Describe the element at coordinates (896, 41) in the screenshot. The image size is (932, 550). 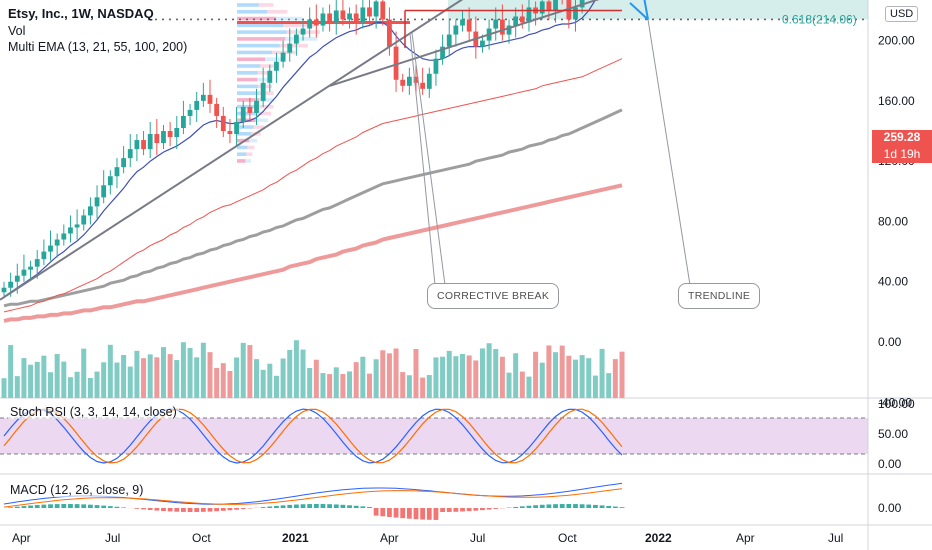
I see `price-tick-label: 200.00` at that location.